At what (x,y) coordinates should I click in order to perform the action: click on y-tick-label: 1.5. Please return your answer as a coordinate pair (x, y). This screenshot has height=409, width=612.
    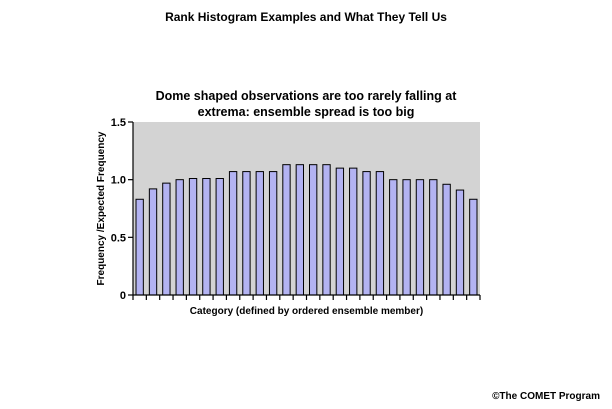
    Looking at the image, I should click on (118, 123).